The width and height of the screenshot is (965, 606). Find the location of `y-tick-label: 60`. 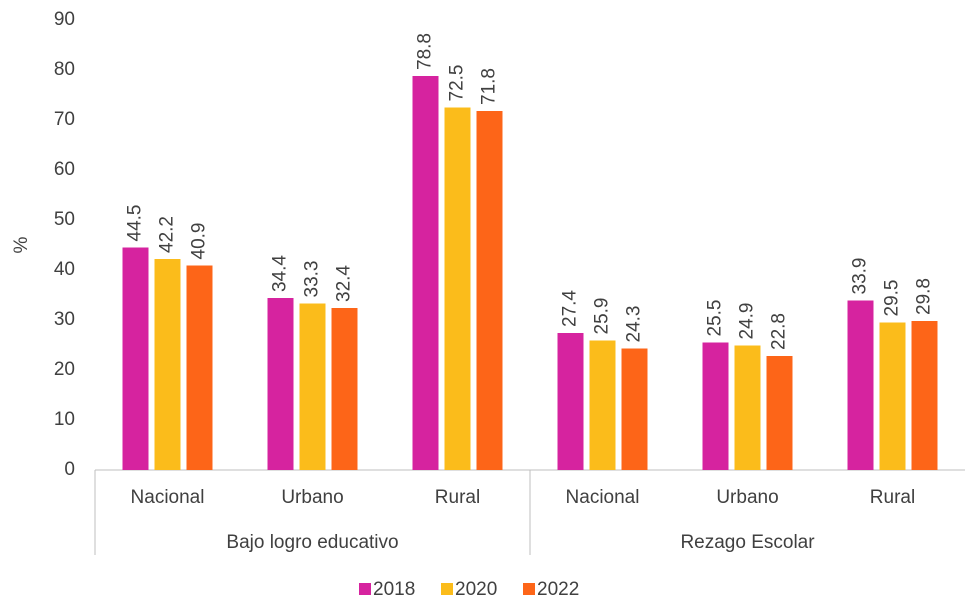

y-tick-label: 60 is located at coordinates (64, 169).